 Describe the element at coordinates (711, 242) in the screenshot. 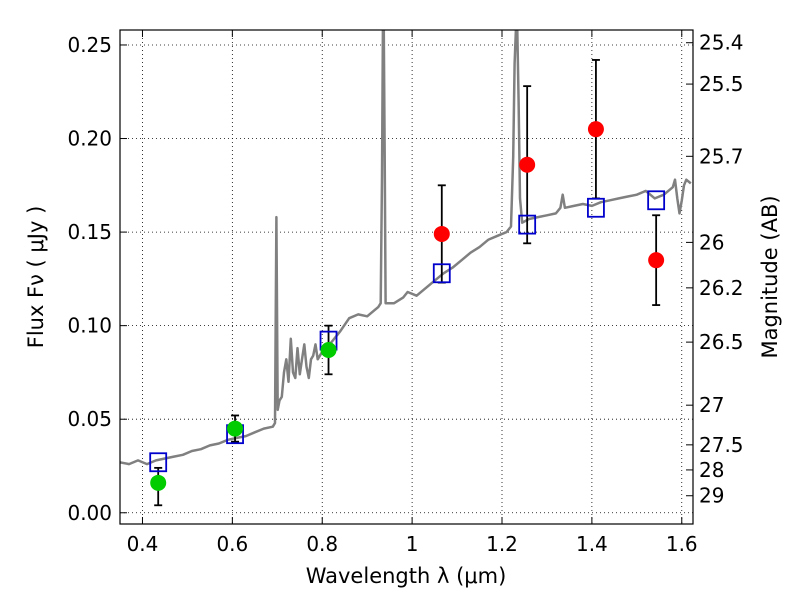

I see `magnitude-tick-label: 26` at that location.